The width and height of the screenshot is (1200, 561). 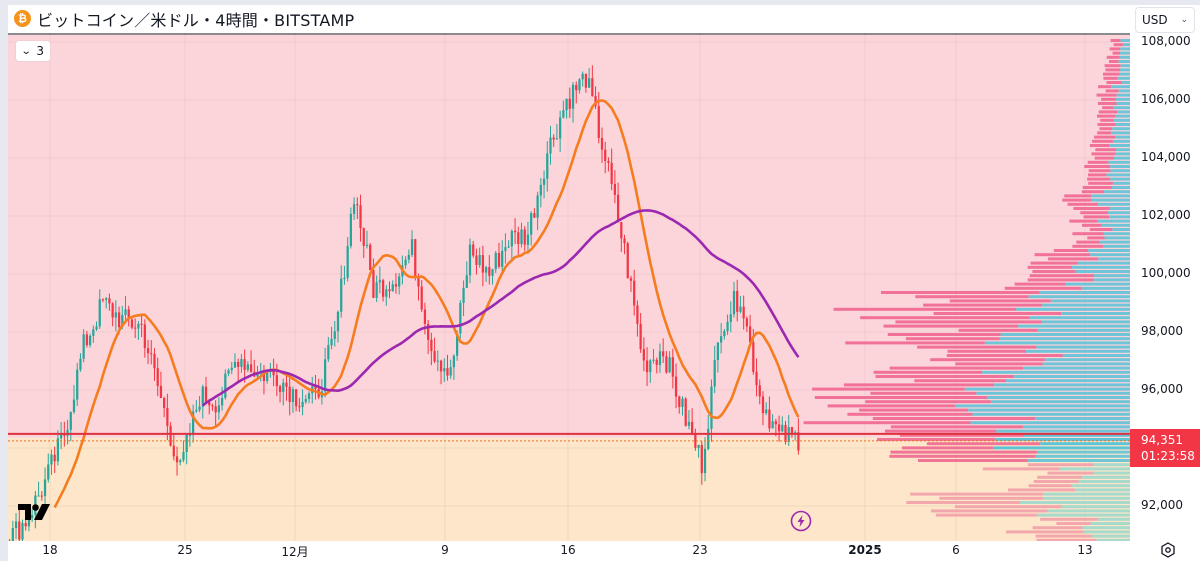 I want to click on price-label: 98,000, so click(x=1162, y=331).